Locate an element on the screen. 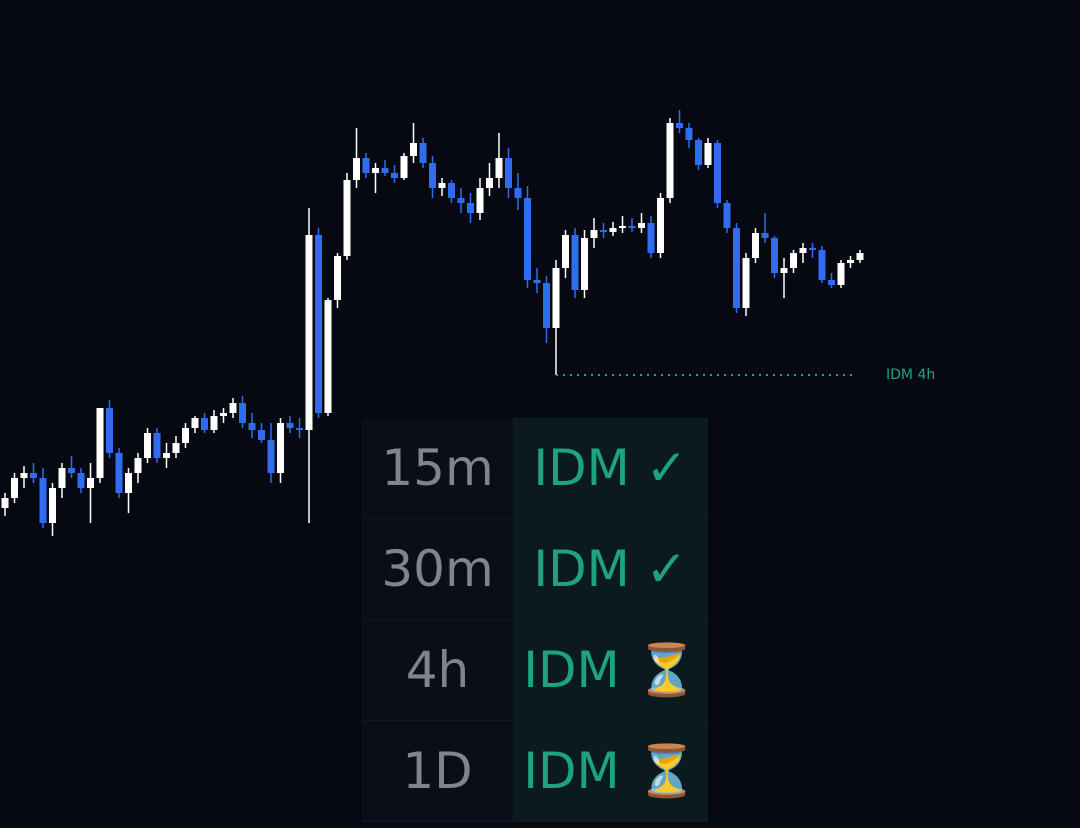 The image size is (1080, 828). timeframe: 15m is located at coordinates (437, 468).